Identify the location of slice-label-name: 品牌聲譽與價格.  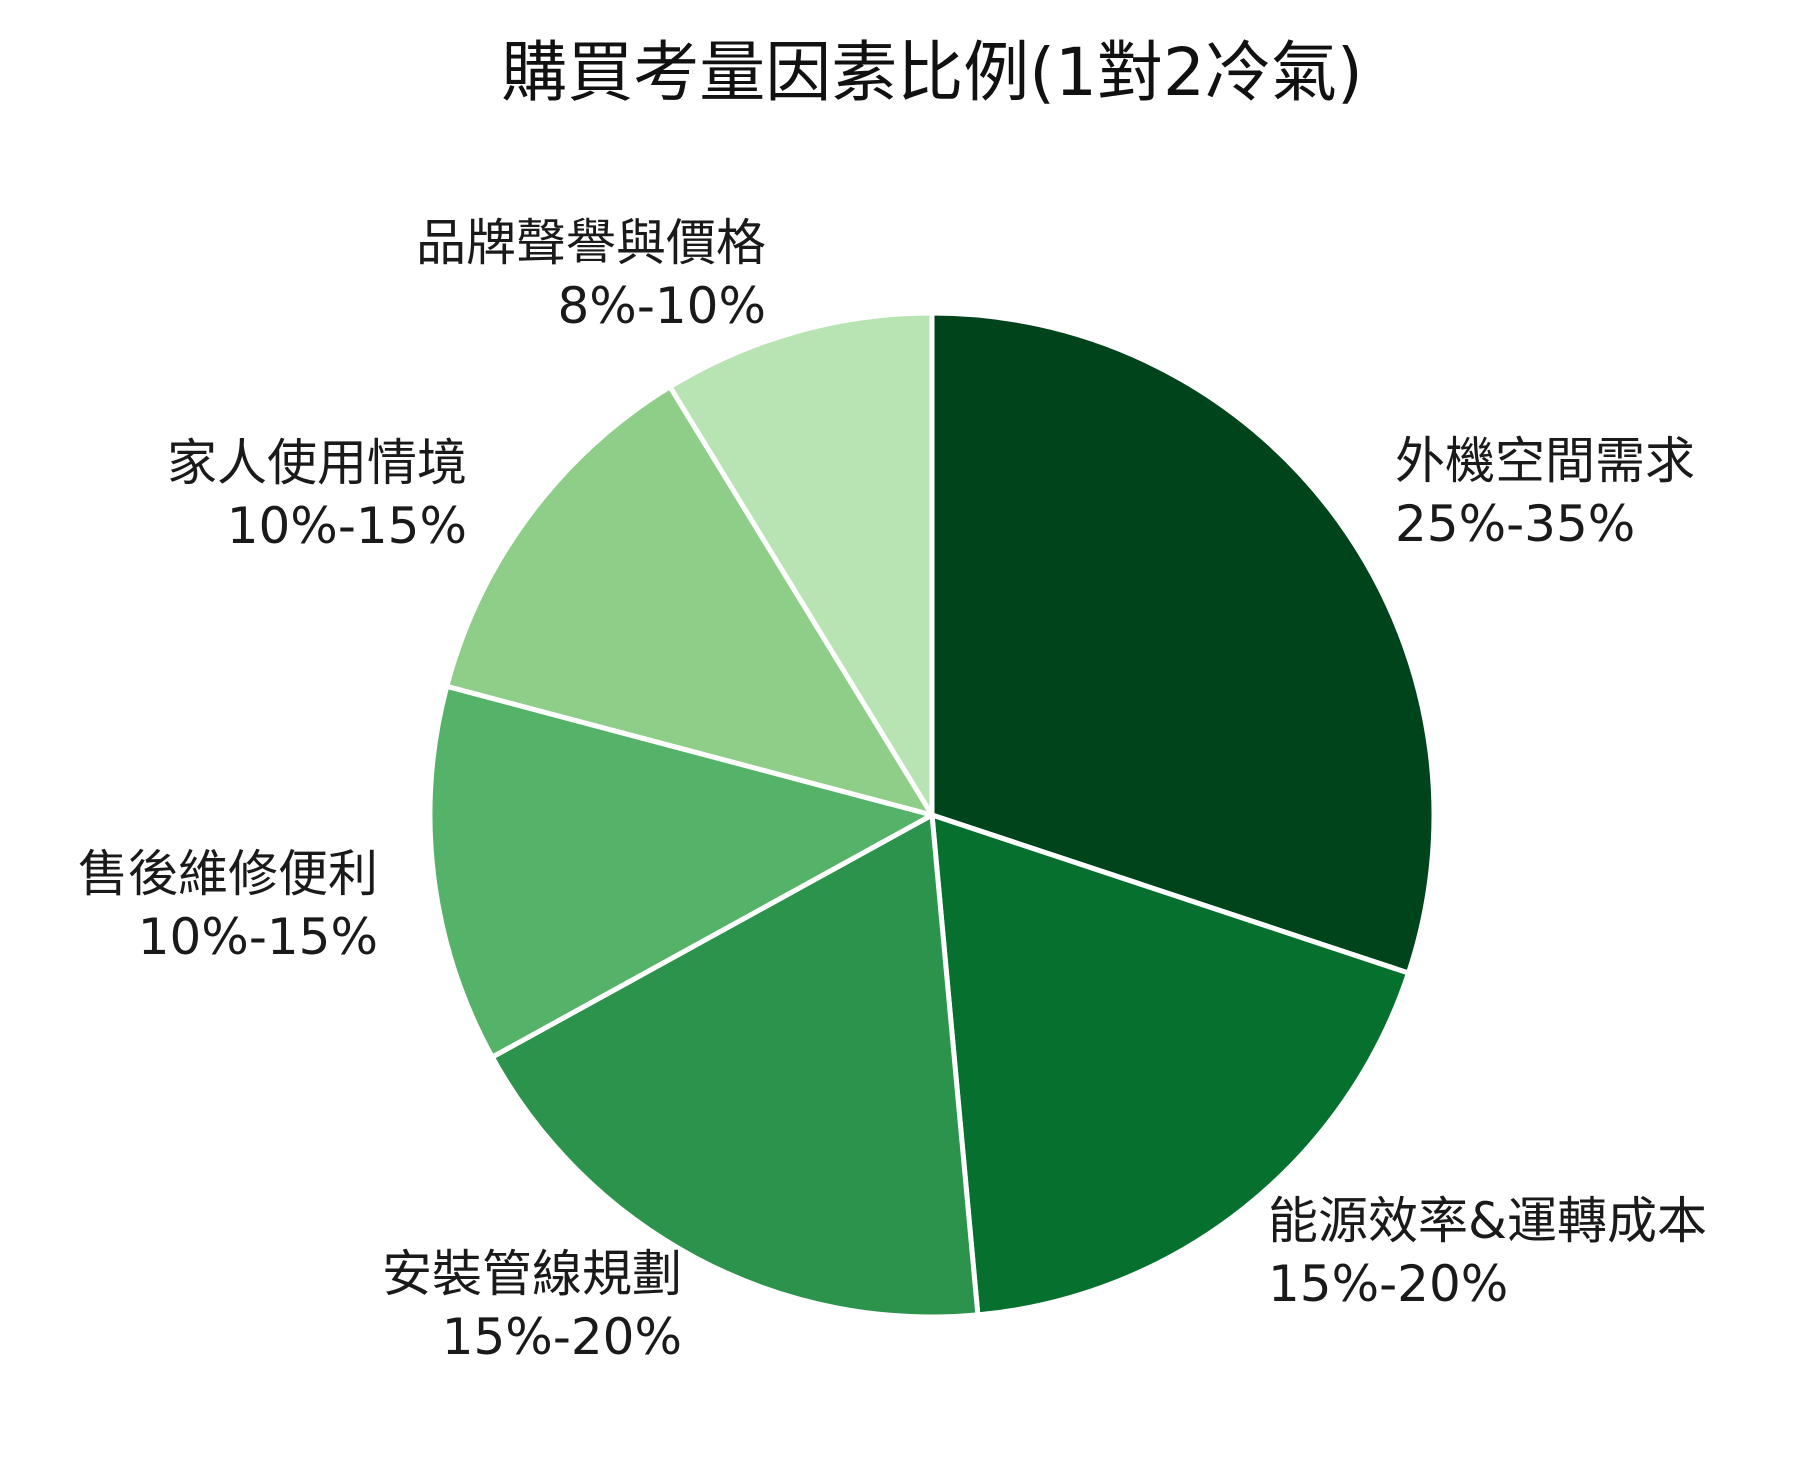
(591, 243).